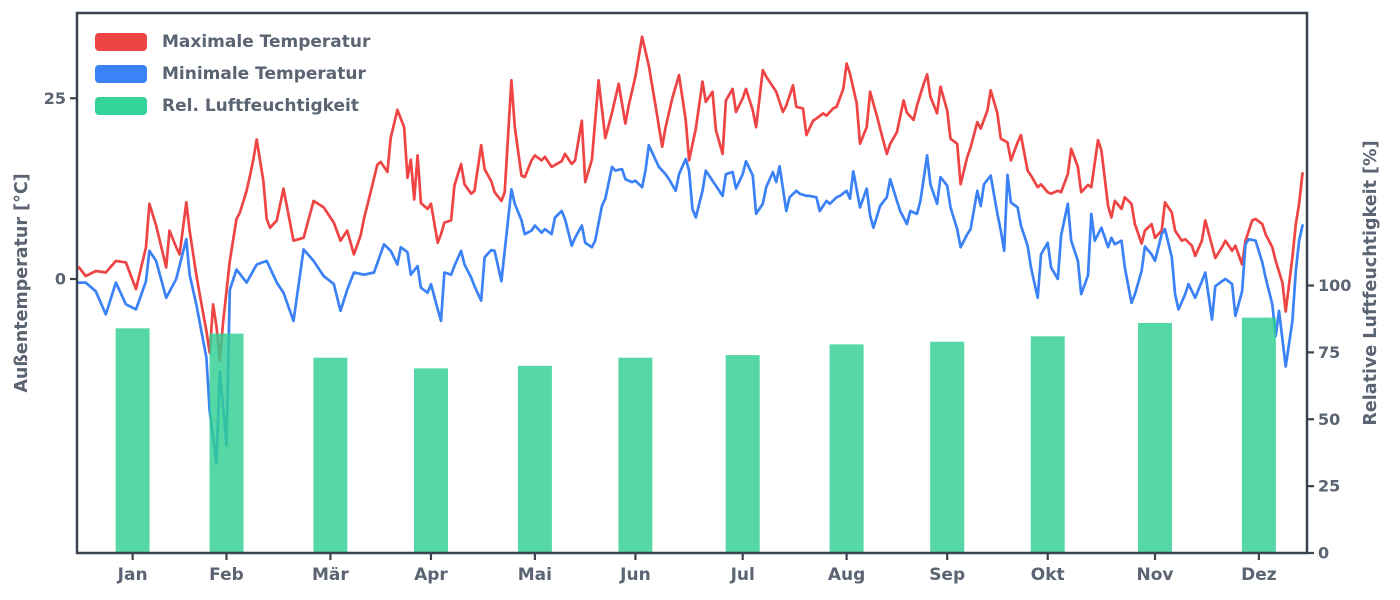 This screenshot has height=600, width=1400. I want to click on humidity-bar-mär, so click(330, 455).